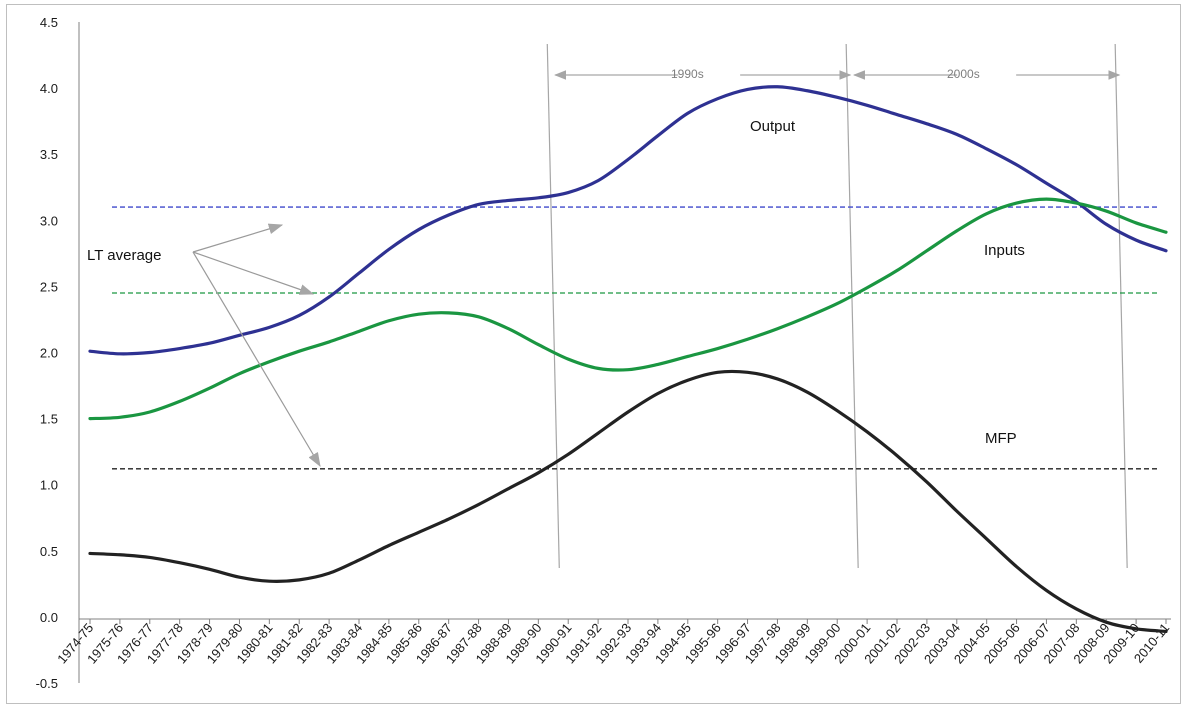 The width and height of the screenshot is (1189, 710). I want to click on lt-average-label: LT average, so click(124, 255).